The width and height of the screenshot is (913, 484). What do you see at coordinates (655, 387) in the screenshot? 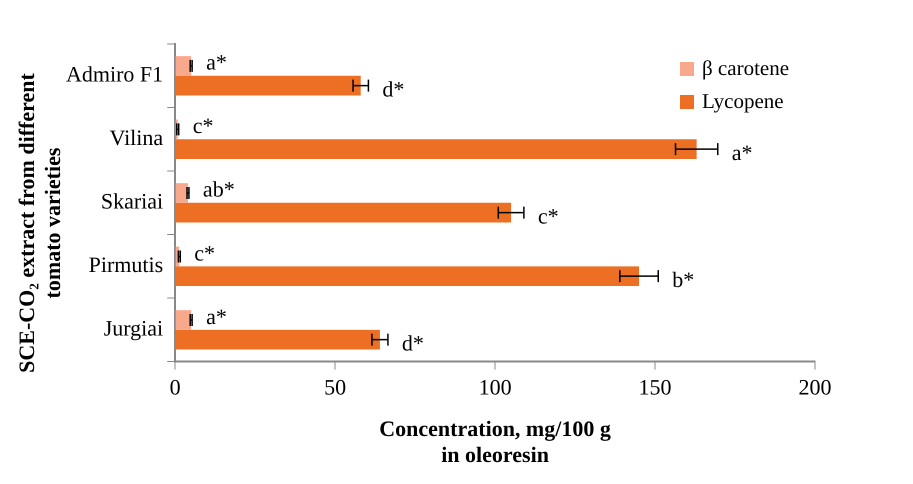
I see `x-tick-label: 150` at bounding box center [655, 387].